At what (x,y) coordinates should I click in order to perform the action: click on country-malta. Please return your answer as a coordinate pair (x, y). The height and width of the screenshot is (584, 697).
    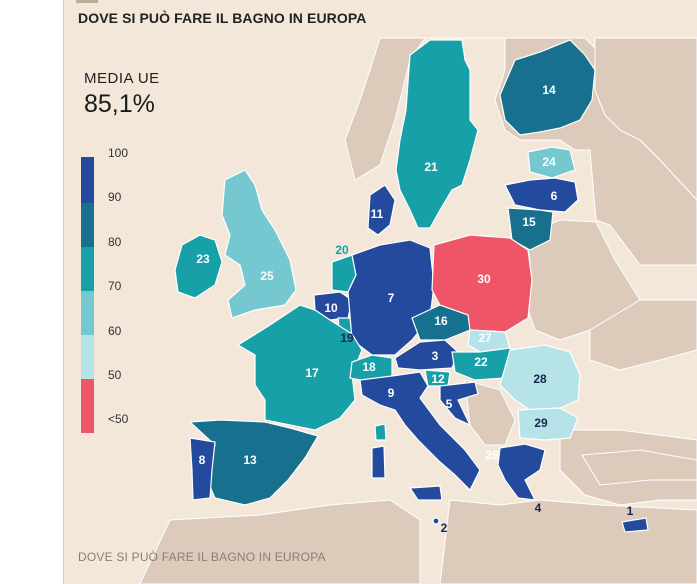
    Looking at the image, I should click on (436, 521).